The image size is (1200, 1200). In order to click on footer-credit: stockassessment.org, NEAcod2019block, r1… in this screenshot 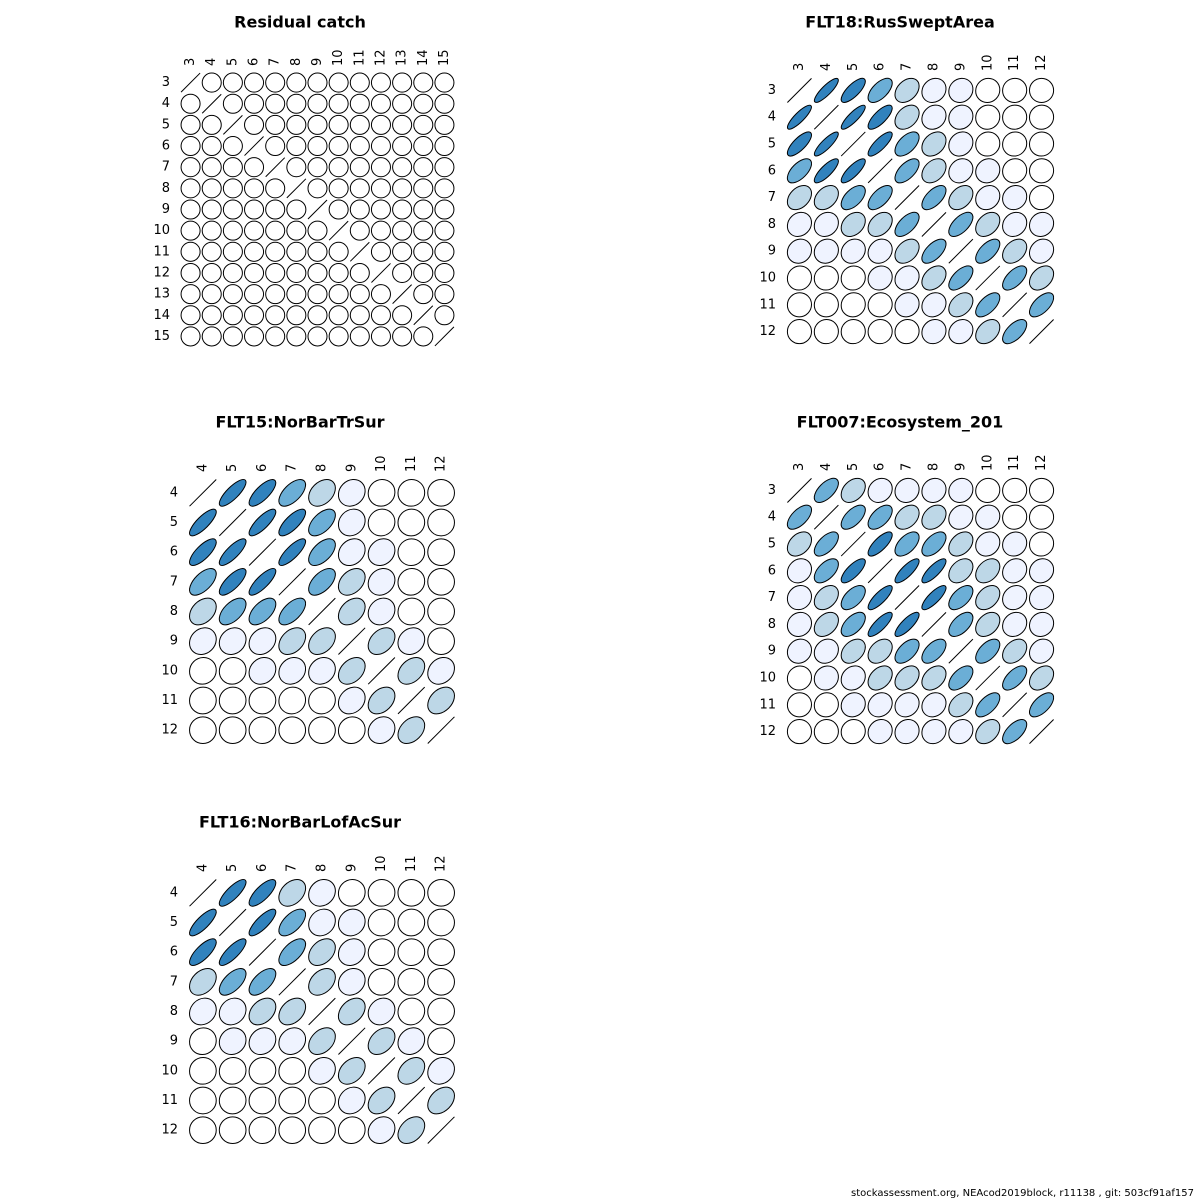, I will do `click(1022, 1193)`.